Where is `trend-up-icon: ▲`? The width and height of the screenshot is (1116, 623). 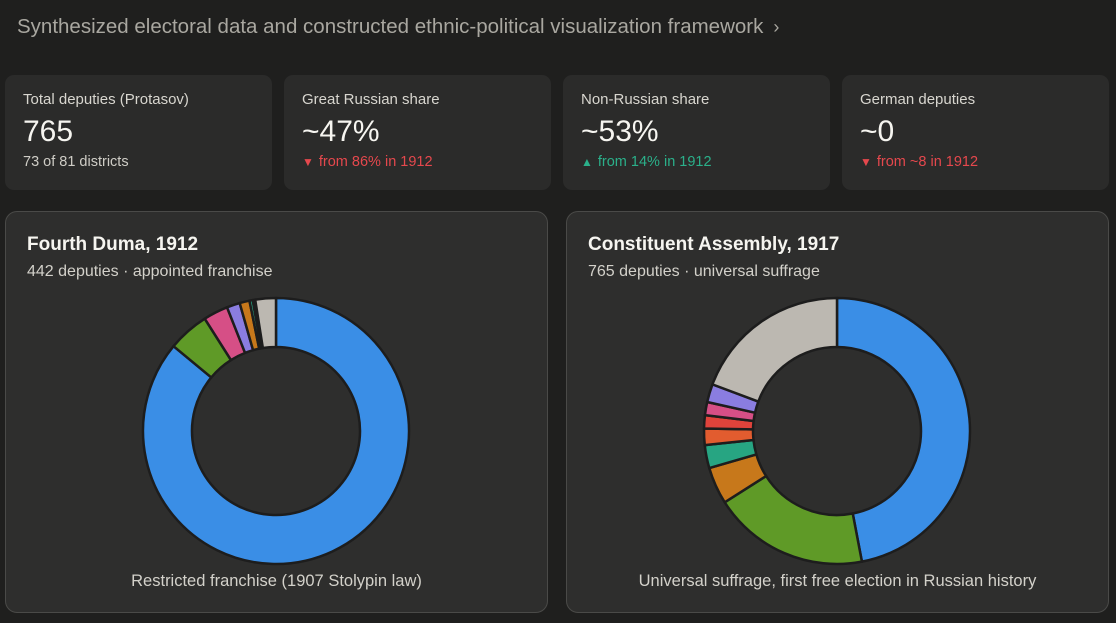 trend-up-icon: ▲ is located at coordinates (587, 162).